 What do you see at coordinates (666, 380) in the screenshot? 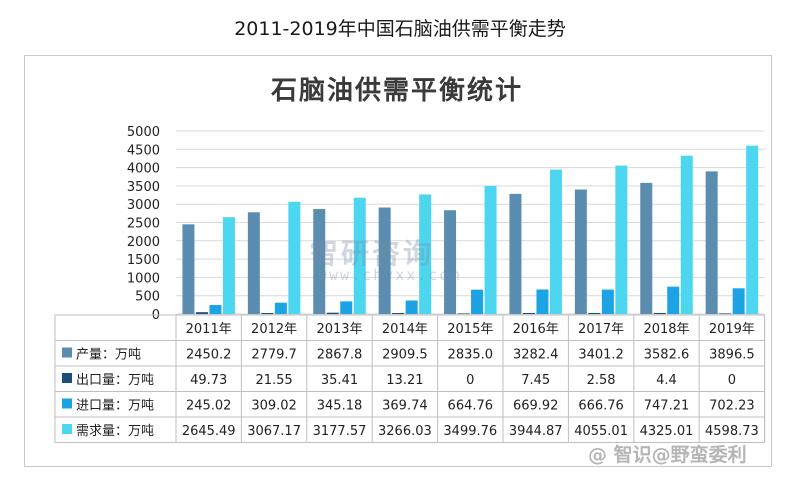
I see `data-label-export: 4.4` at bounding box center [666, 380].